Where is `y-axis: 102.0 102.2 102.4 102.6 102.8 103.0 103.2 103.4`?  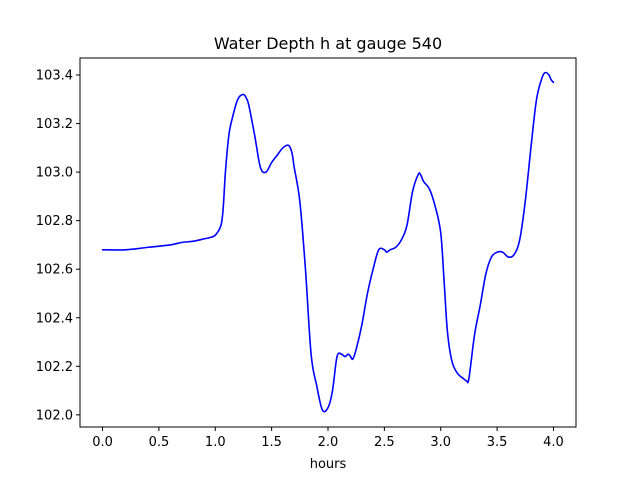
y-axis: 102.0 102.2 102.4 102.6 102.8 103.0 103.2 103.4 is located at coordinates (58, 245).